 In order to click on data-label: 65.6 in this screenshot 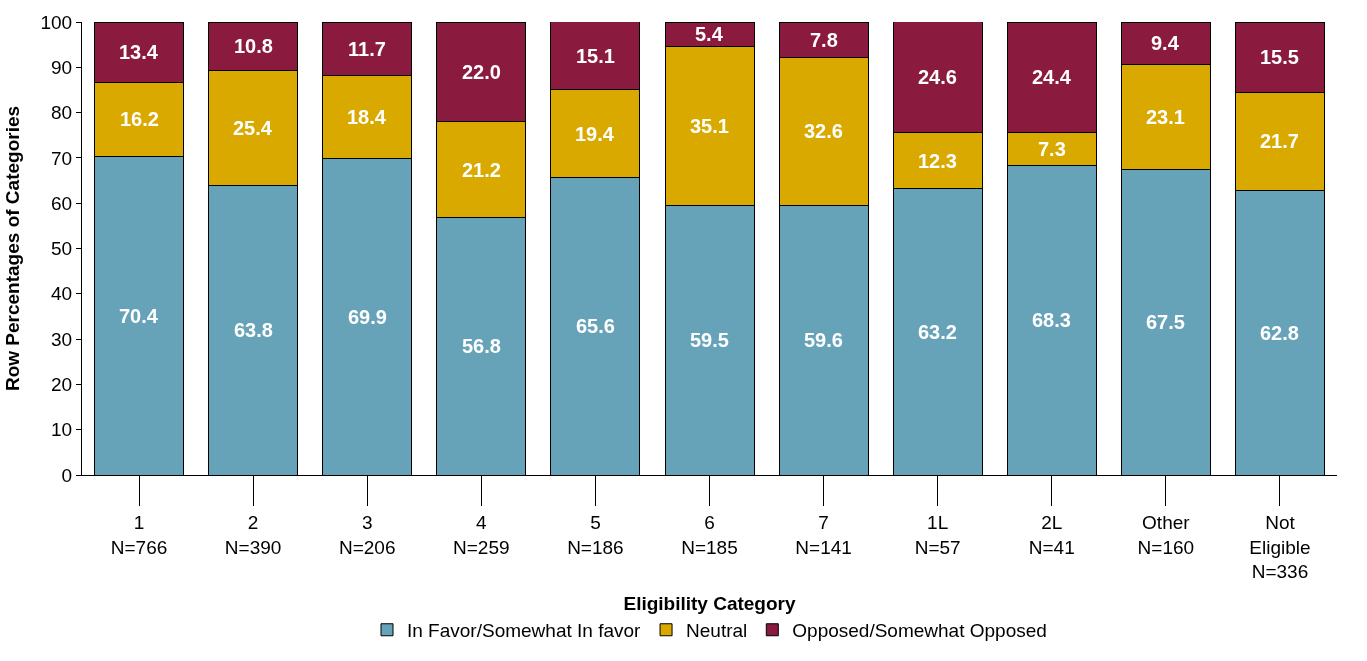, I will do `click(595, 326)`.